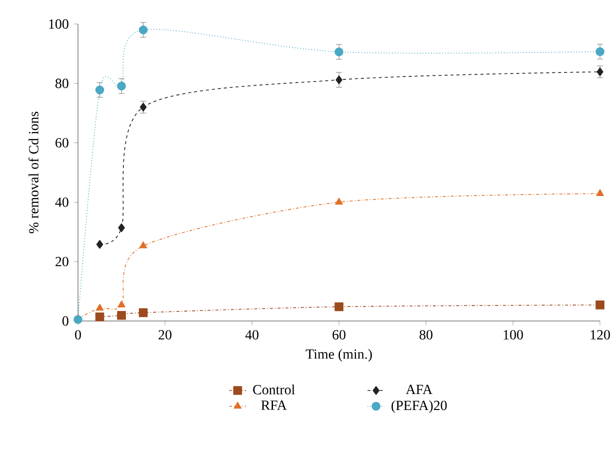 This screenshot has width=616, height=451. Describe the element at coordinates (62, 143) in the screenshot. I see `y-tick-label: 60` at that location.